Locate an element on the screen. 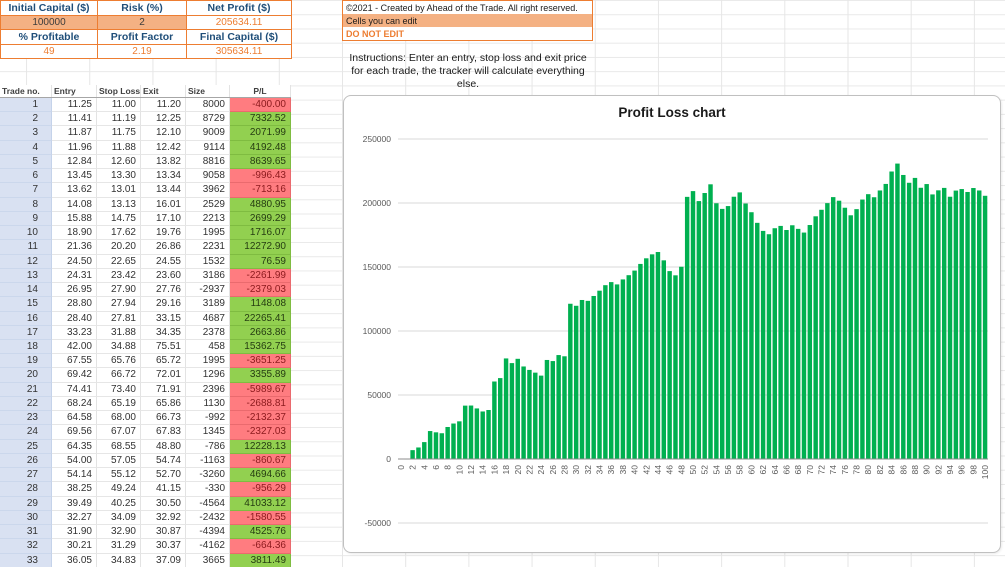 This screenshot has height=567, width=1005. cell-stop-loss: 31.29 is located at coordinates (119, 546).